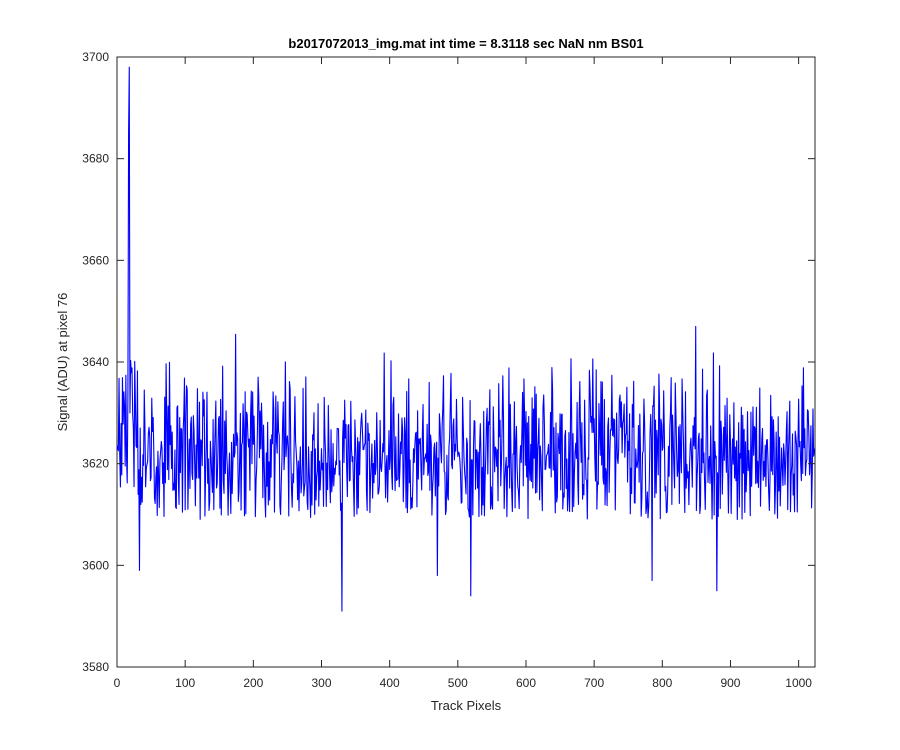 Image resolution: width=900 pixels, height=750 pixels. What do you see at coordinates (458, 683) in the screenshot?
I see `x-tick-label: 500` at bounding box center [458, 683].